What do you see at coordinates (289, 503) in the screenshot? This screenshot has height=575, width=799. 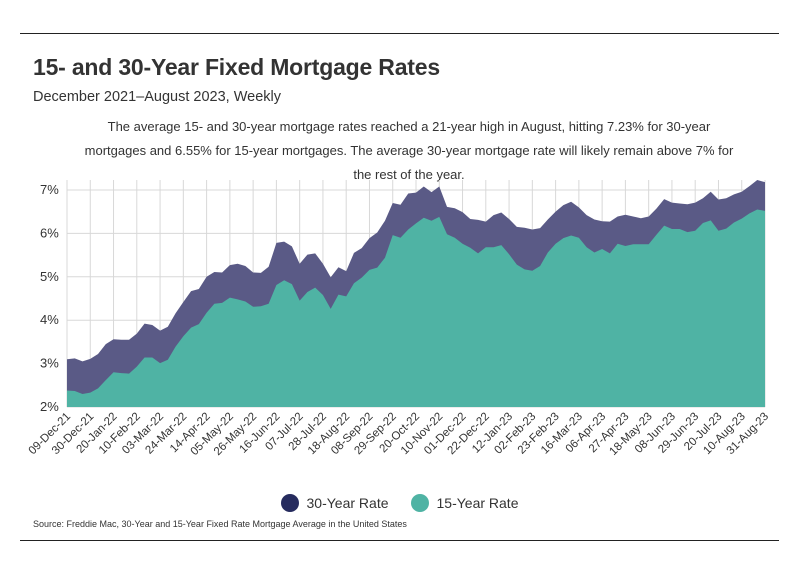 I see `legend-swatch-30-year` at bounding box center [289, 503].